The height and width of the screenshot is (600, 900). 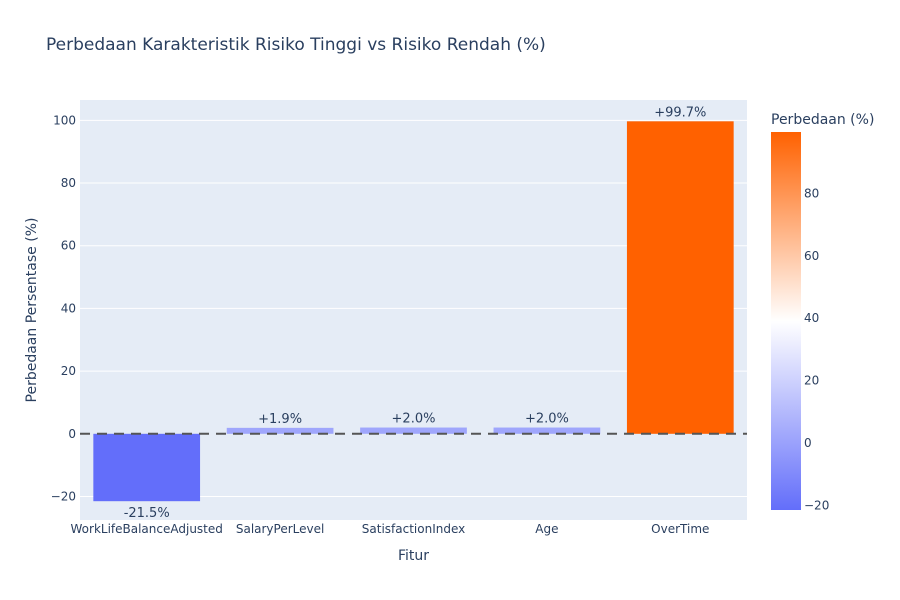 I want to click on x-tick-label: WorkLifeBalanceAdjusted, so click(x=147, y=529).